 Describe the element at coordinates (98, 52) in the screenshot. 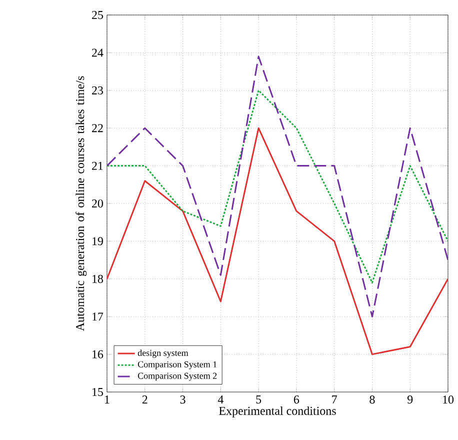

I see `y-tick-label: 24` at that location.